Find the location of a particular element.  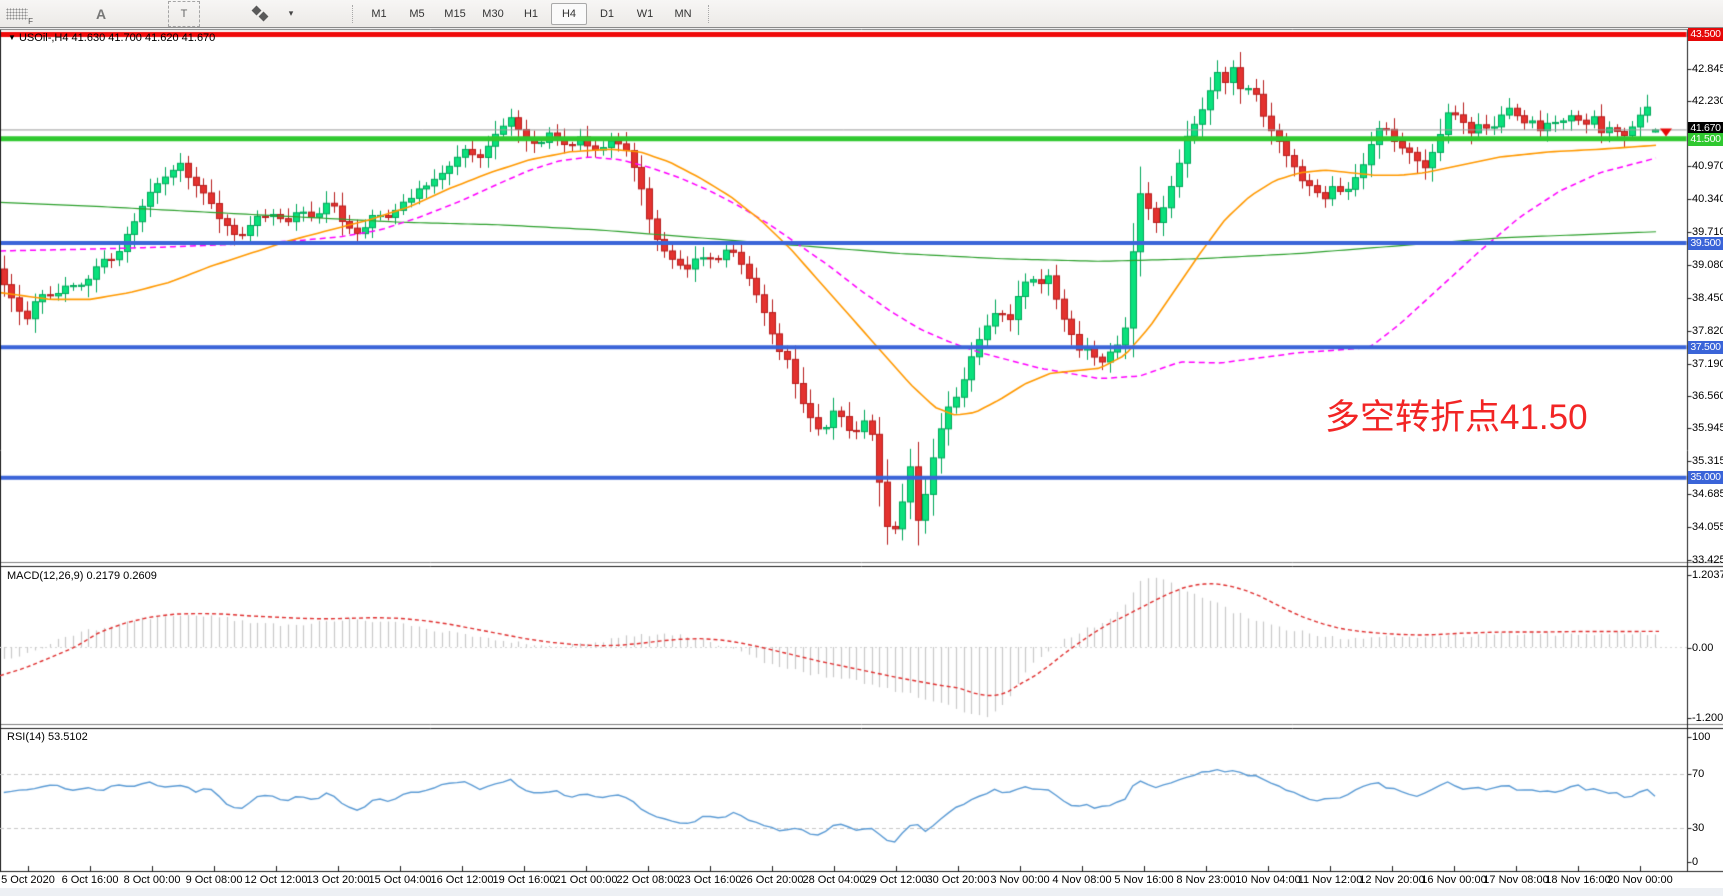

time-axis-label: 10 Nov 04:00 is located at coordinates (1268, 880).